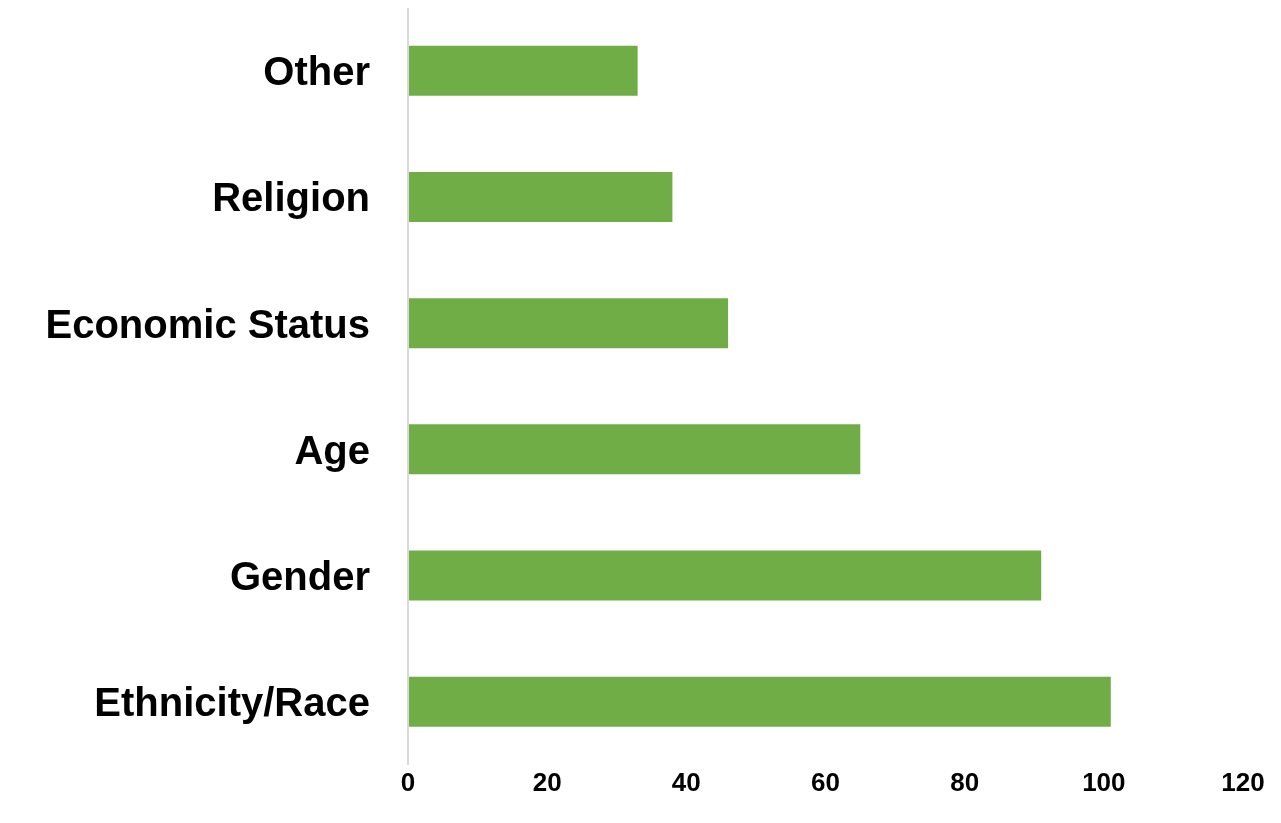  Describe the element at coordinates (1243, 782) in the screenshot. I see `x-tick-label: 120` at that location.